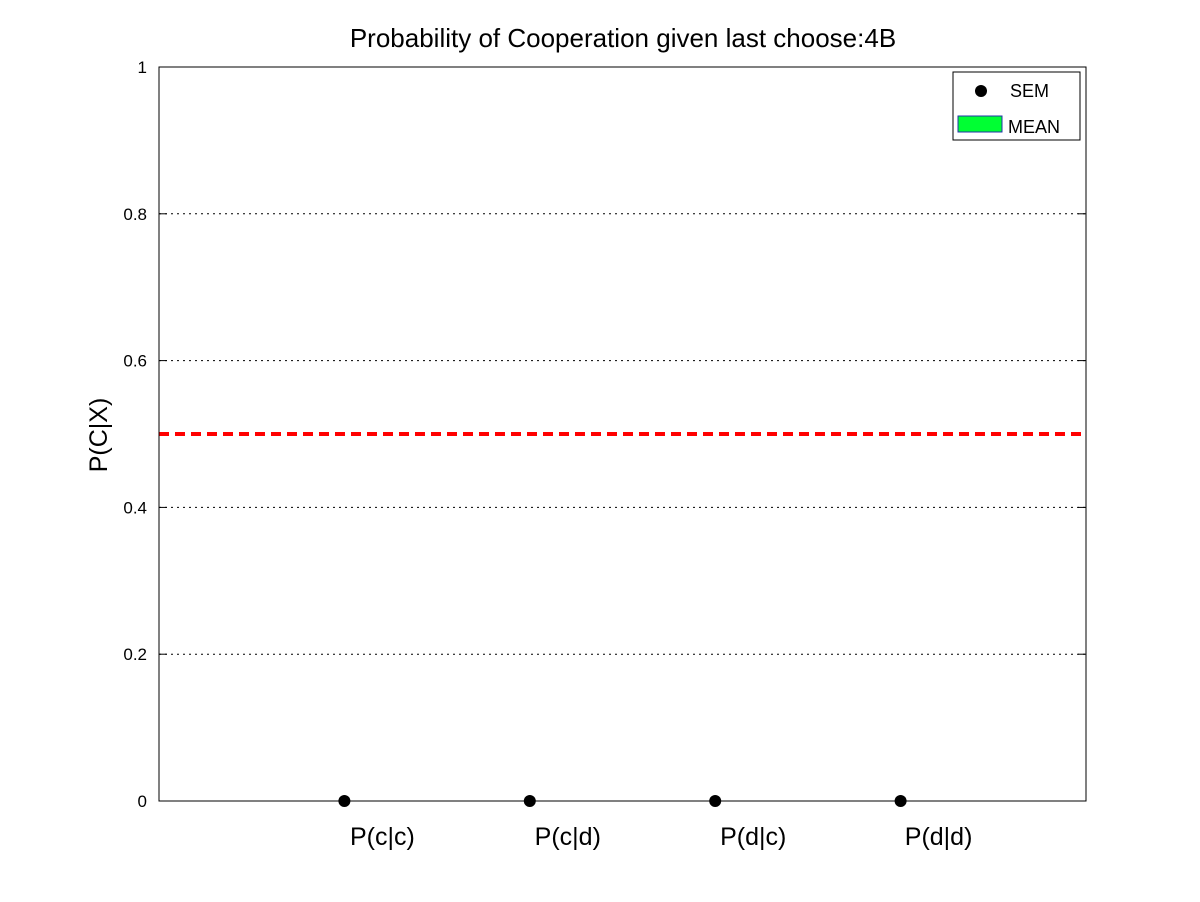 Image resolution: width=1200 pixels, height=902 pixels. What do you see at coordinates (135, 214) in the screenshot?
I see `y-tick-label: 0.8` at bounding box center [135, 214].